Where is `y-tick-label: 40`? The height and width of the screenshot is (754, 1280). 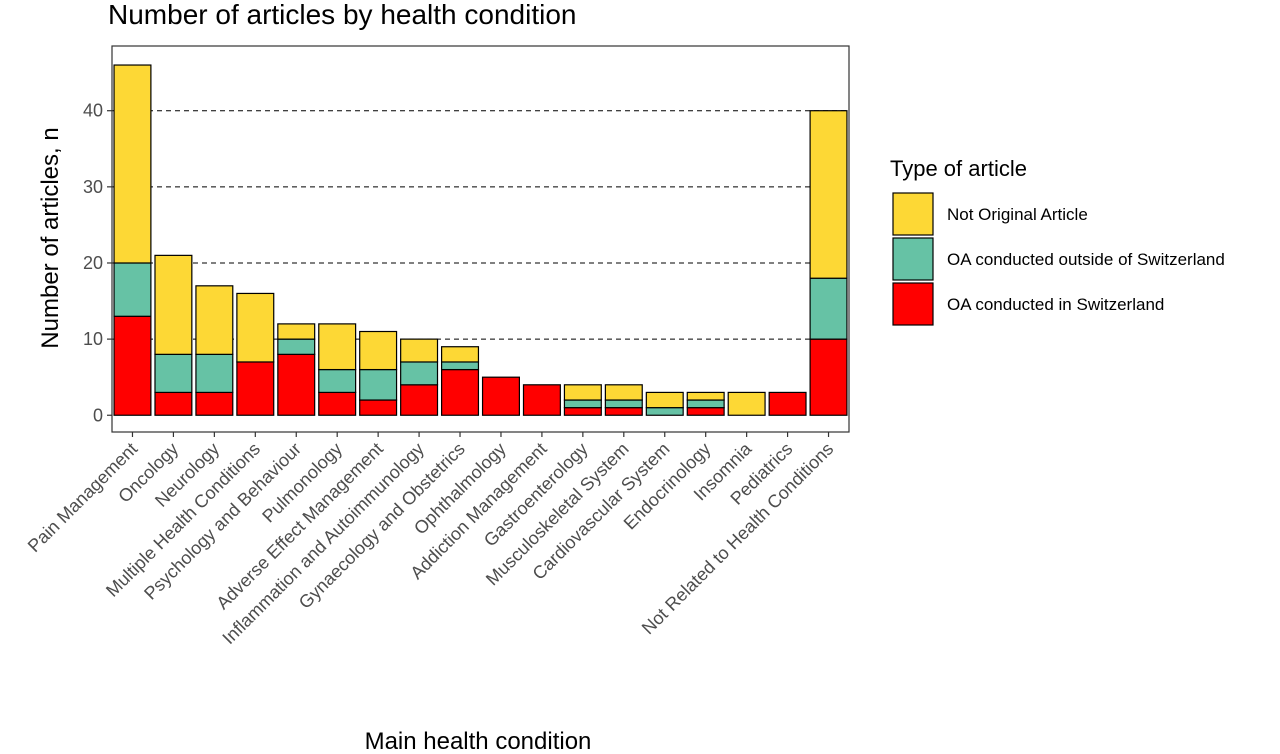 y-tick-label: 40 is located at coordinates (93, 111).